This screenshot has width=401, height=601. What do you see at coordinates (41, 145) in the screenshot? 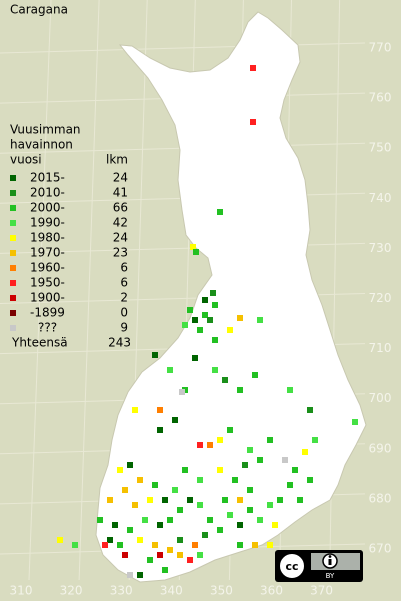
I see `legend-header: havainnon` at bounding box center [41, 145].